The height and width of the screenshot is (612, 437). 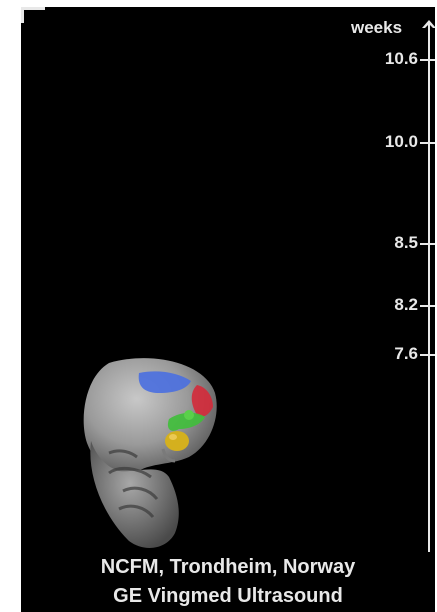 I want to click on timeline-axis, so click(x=429, y=292).